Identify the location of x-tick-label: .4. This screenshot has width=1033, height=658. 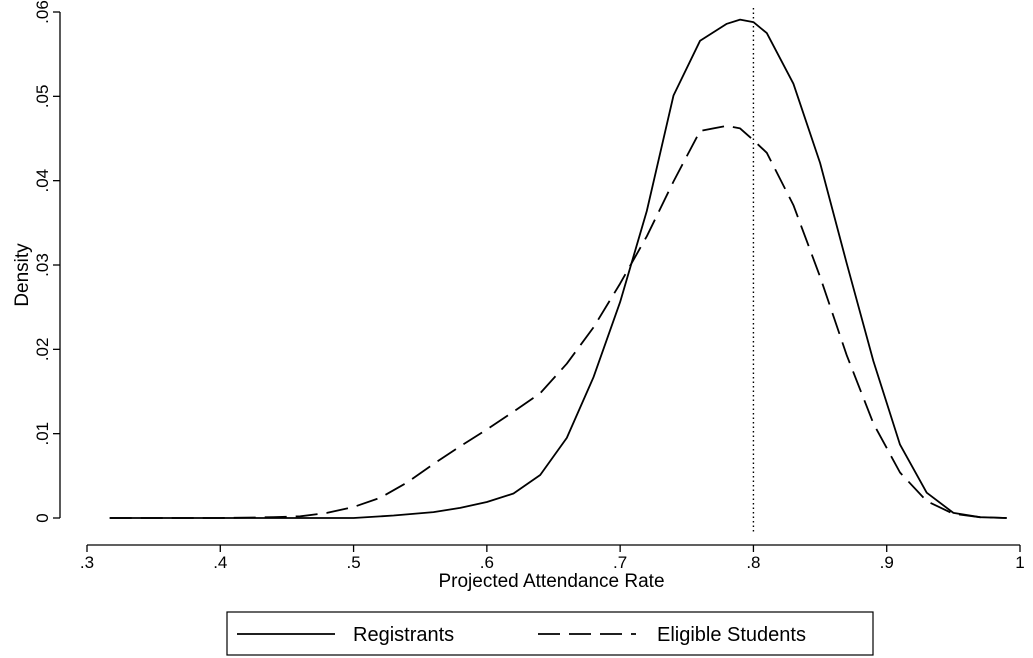
(220, 562).